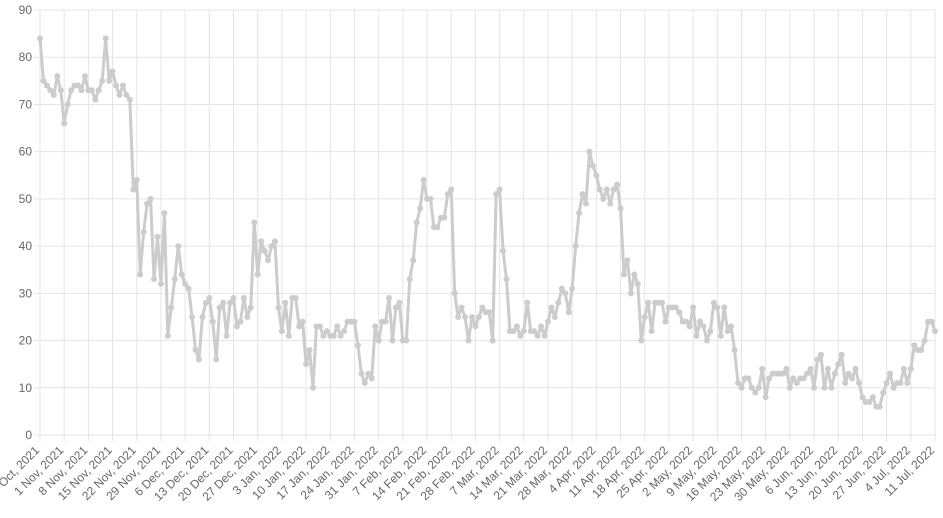 The height and width of the screenshot is (518, 943). I want to click on y-tick-label: 30, so click(26, 293).